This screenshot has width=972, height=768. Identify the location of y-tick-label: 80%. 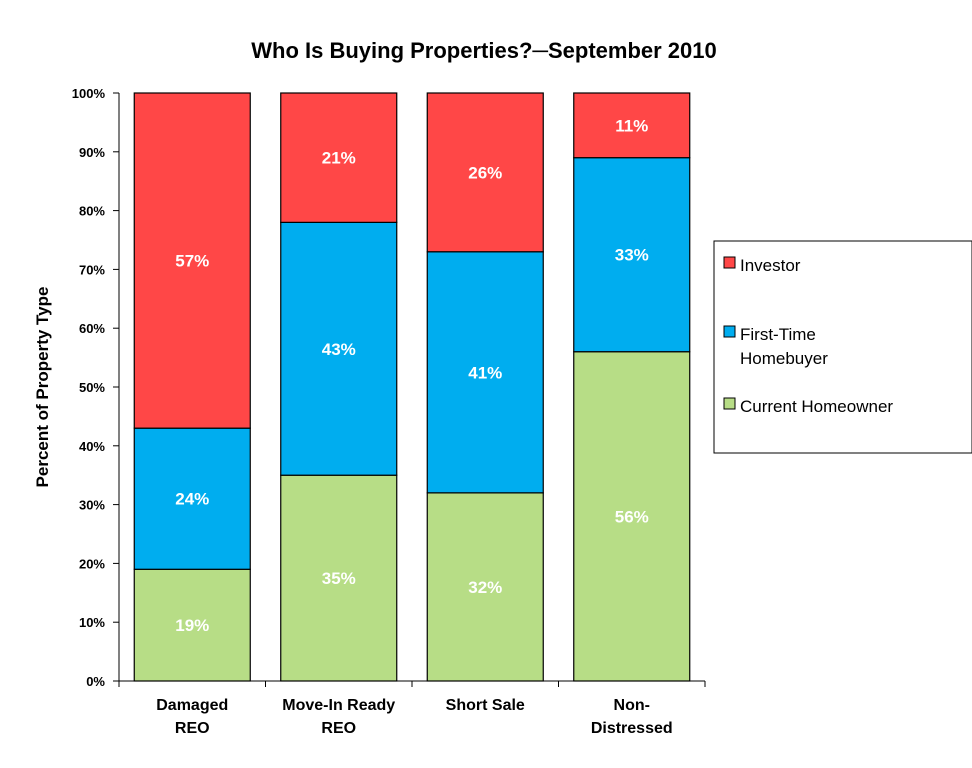
(92, 211).